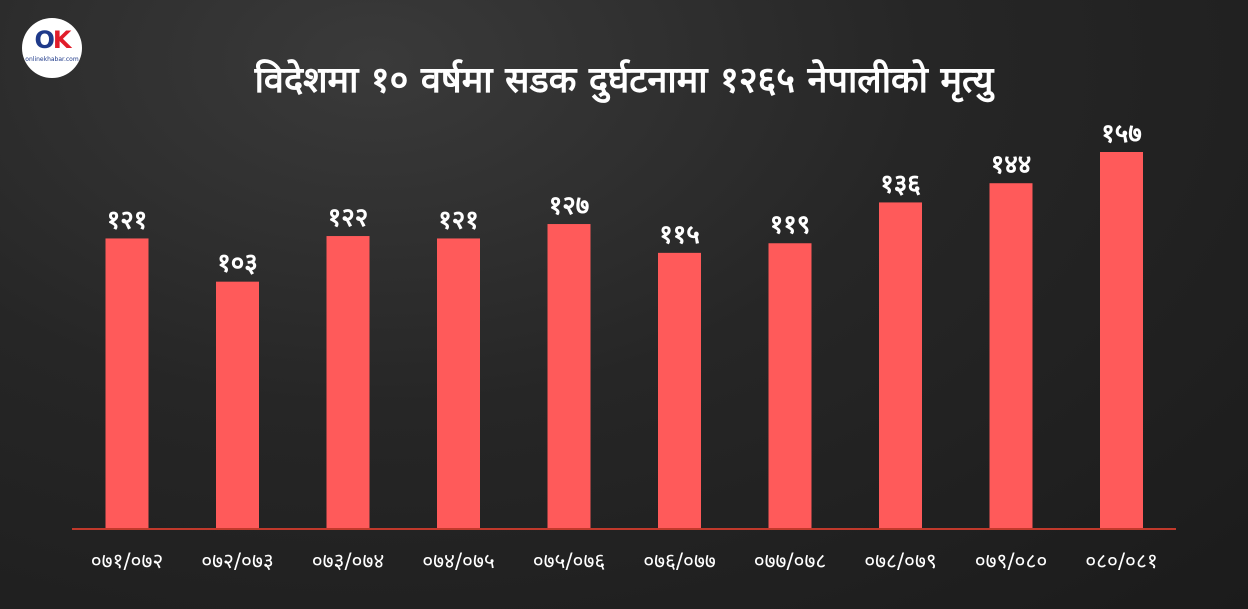 The height and width of the screenshot is (609, 1248). What do you see at coordinates (790, 225) in the screenshot?
I see `bar-value-label: ११९` at bounding box center [790, 225].